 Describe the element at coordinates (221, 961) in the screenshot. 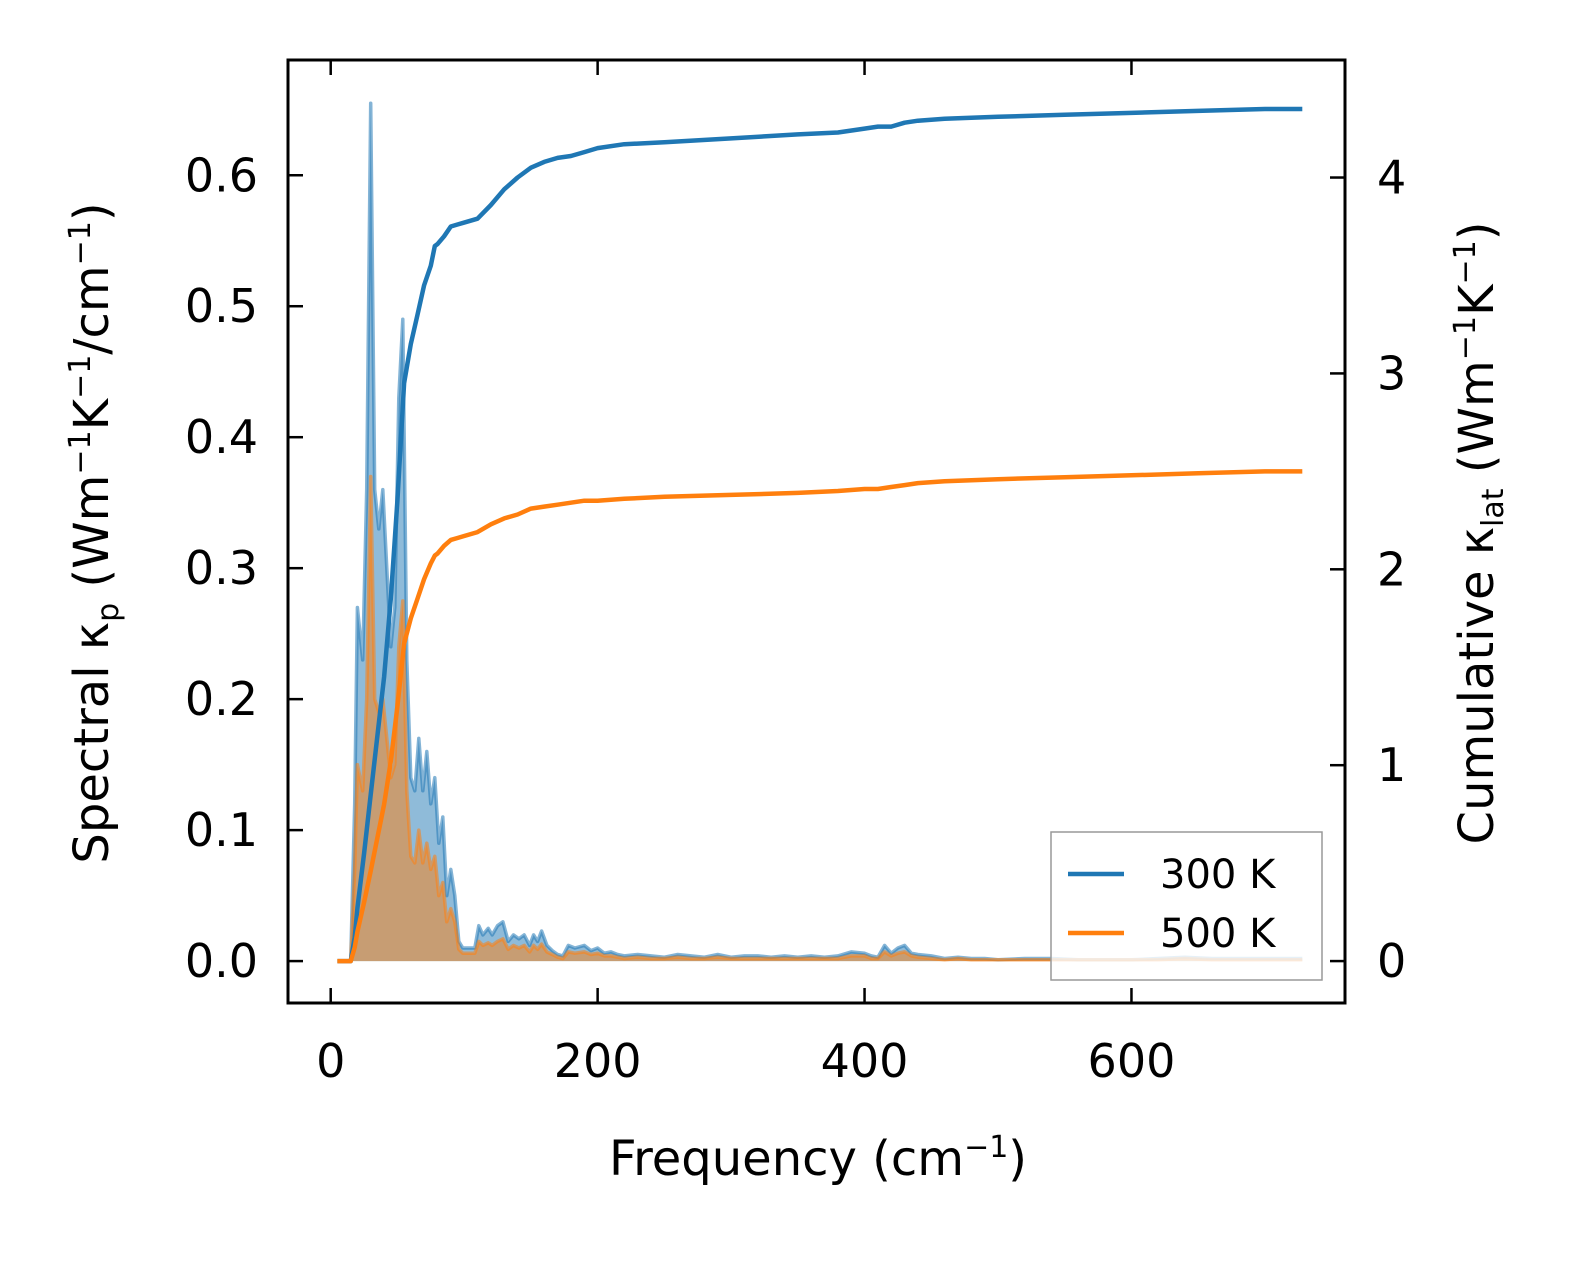

I see `y-left-tick-label: 0.0` at that location.